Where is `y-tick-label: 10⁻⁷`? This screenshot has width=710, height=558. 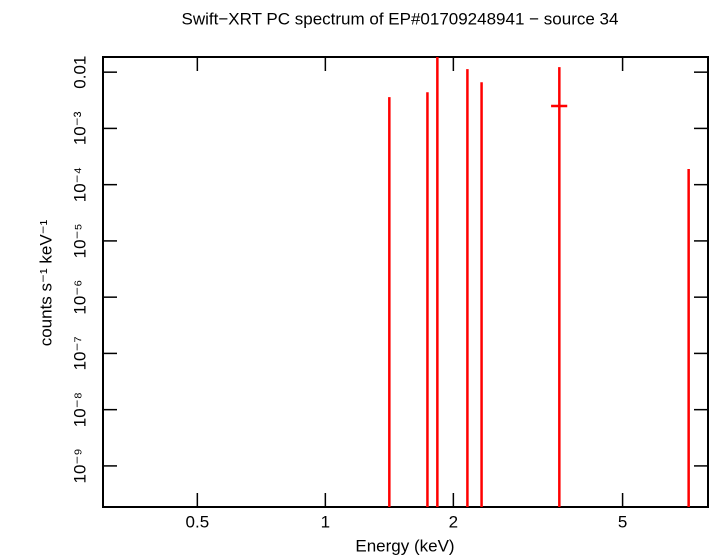 y-tick-label: 10⁻⁷ is located at coordinates (79, 353).